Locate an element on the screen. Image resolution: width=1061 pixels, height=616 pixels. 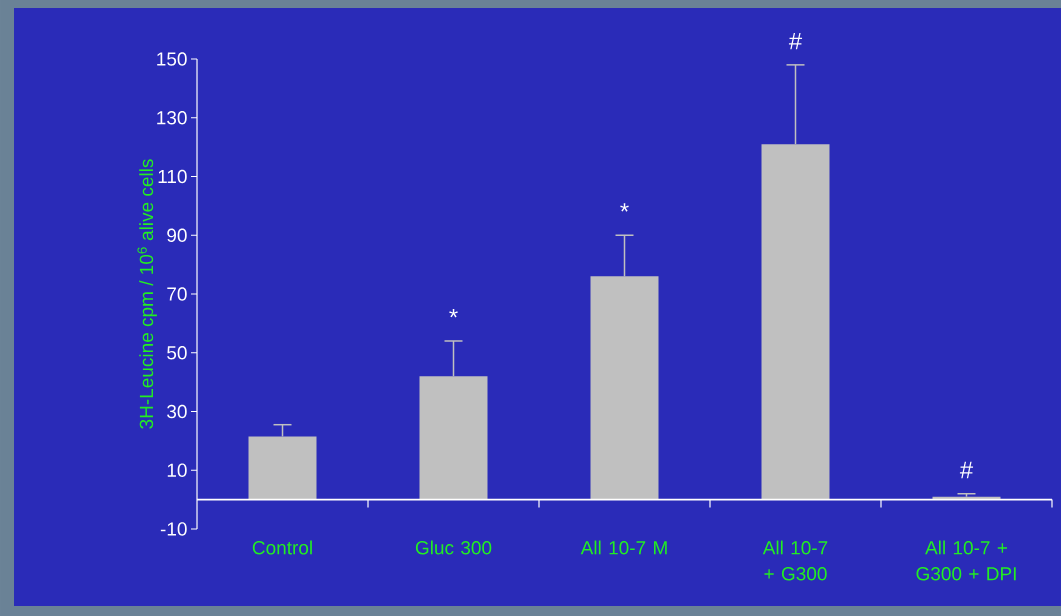
x-tick-label: Gluc 300 is located at coordinates (453, 547).